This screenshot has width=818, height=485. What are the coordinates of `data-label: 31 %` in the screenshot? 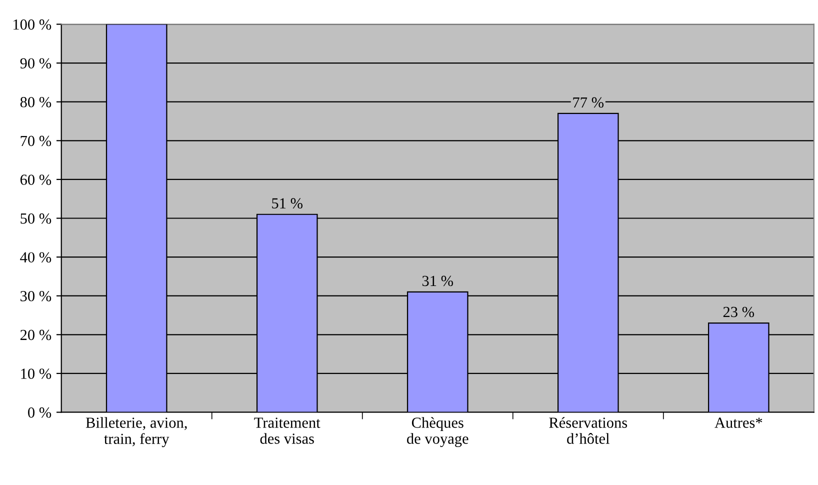 It's located at (438, 281).